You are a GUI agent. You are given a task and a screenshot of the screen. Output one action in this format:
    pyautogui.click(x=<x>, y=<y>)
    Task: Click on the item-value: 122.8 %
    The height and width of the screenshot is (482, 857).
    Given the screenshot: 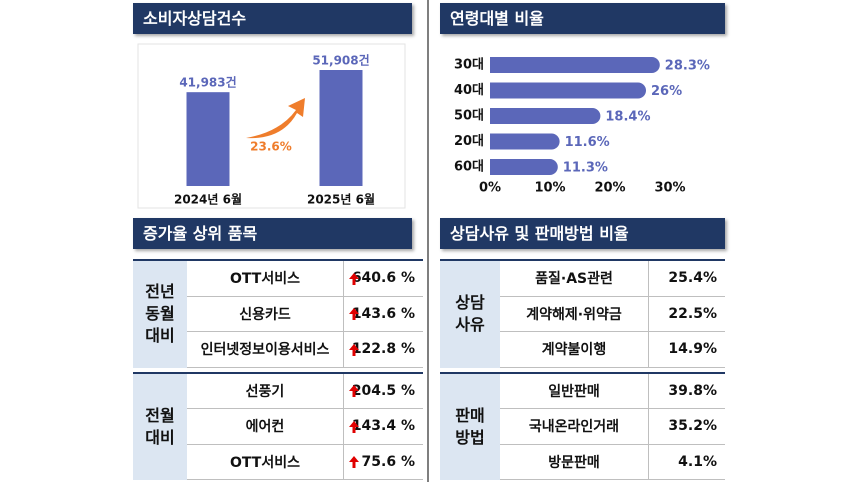 What is the action you would take?
    pyautogui.click(x=383, y=350)
    